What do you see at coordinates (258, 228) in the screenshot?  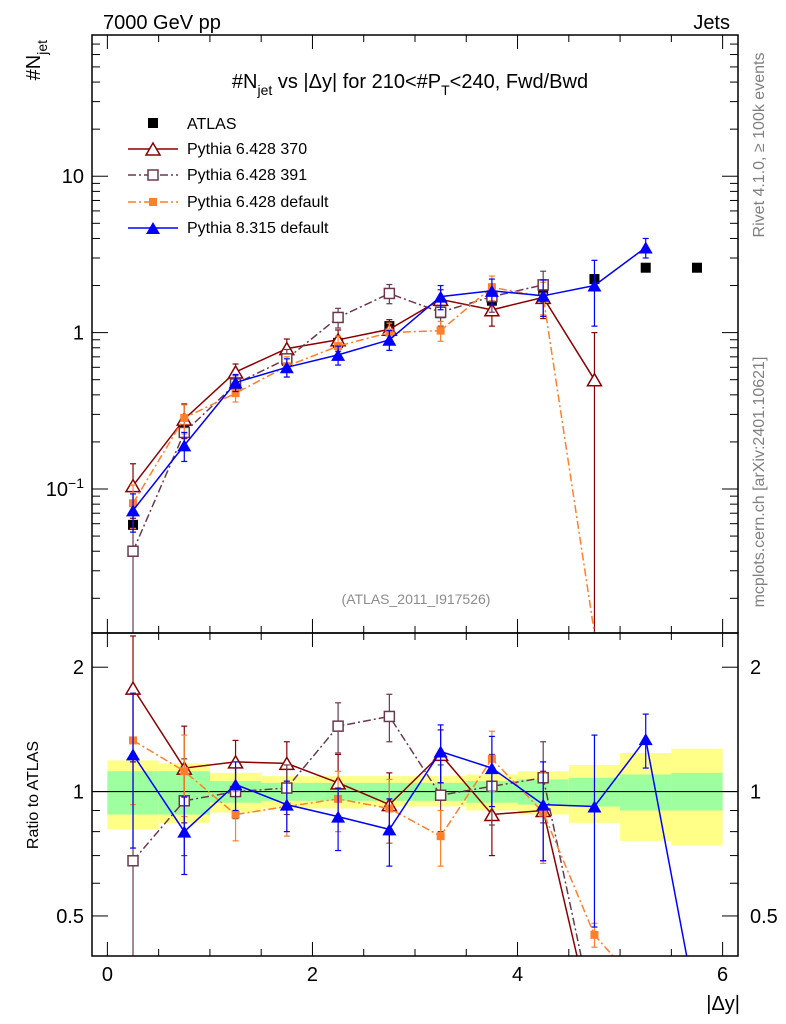 I see `legend-label-p8-default: Pythia 8.315 default` at bounding box center [258, 228].